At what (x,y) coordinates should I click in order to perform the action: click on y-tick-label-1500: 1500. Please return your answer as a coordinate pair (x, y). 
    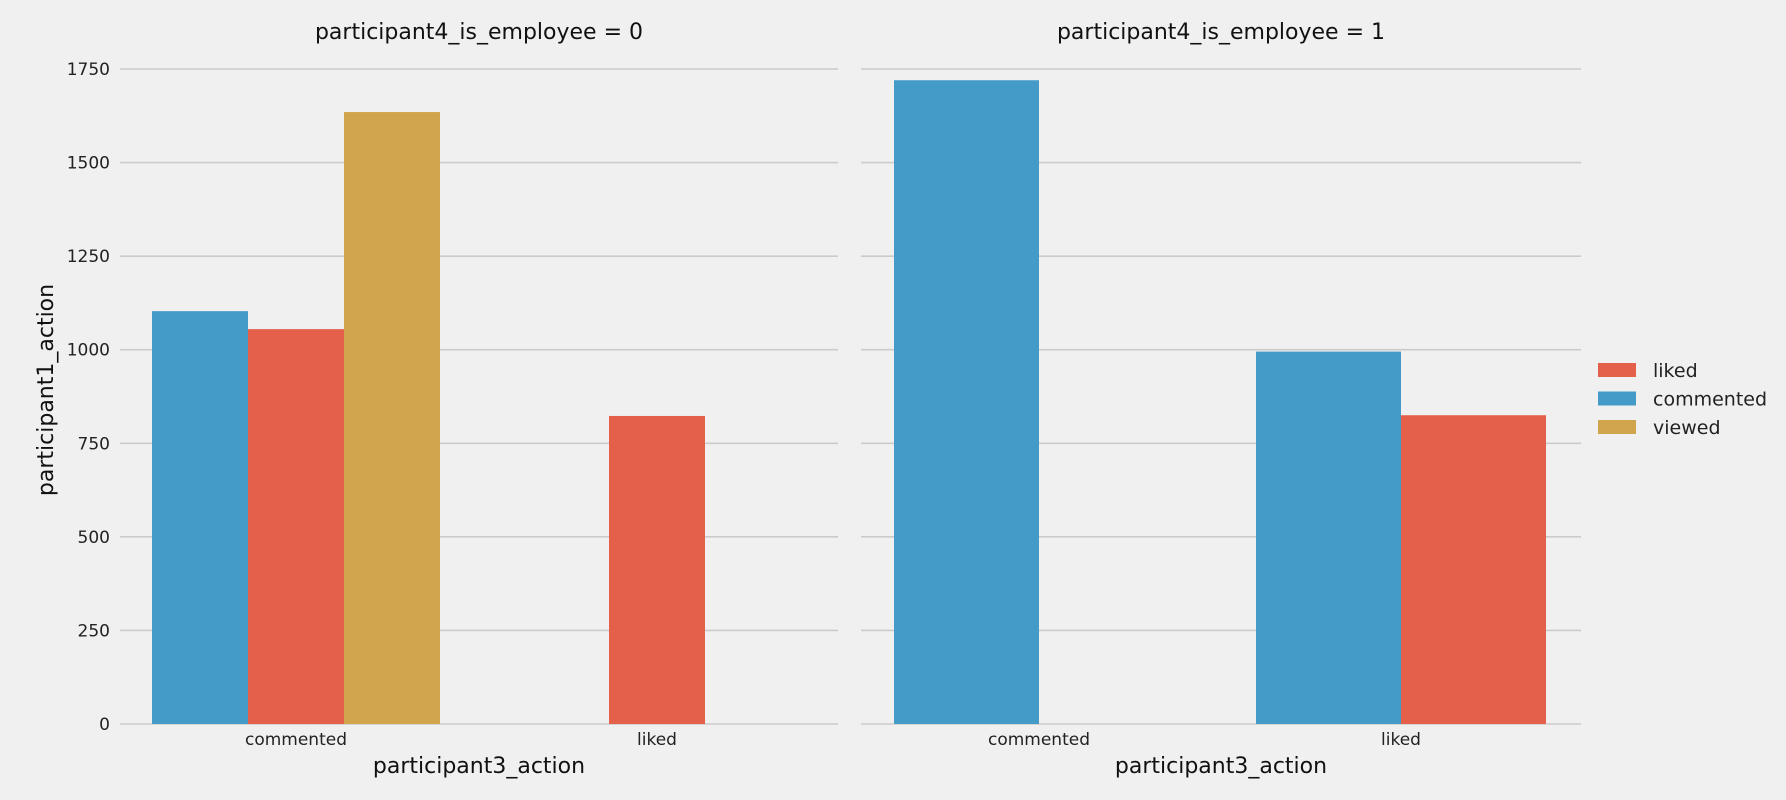
    Looking at the image, I should click on (88, 164).